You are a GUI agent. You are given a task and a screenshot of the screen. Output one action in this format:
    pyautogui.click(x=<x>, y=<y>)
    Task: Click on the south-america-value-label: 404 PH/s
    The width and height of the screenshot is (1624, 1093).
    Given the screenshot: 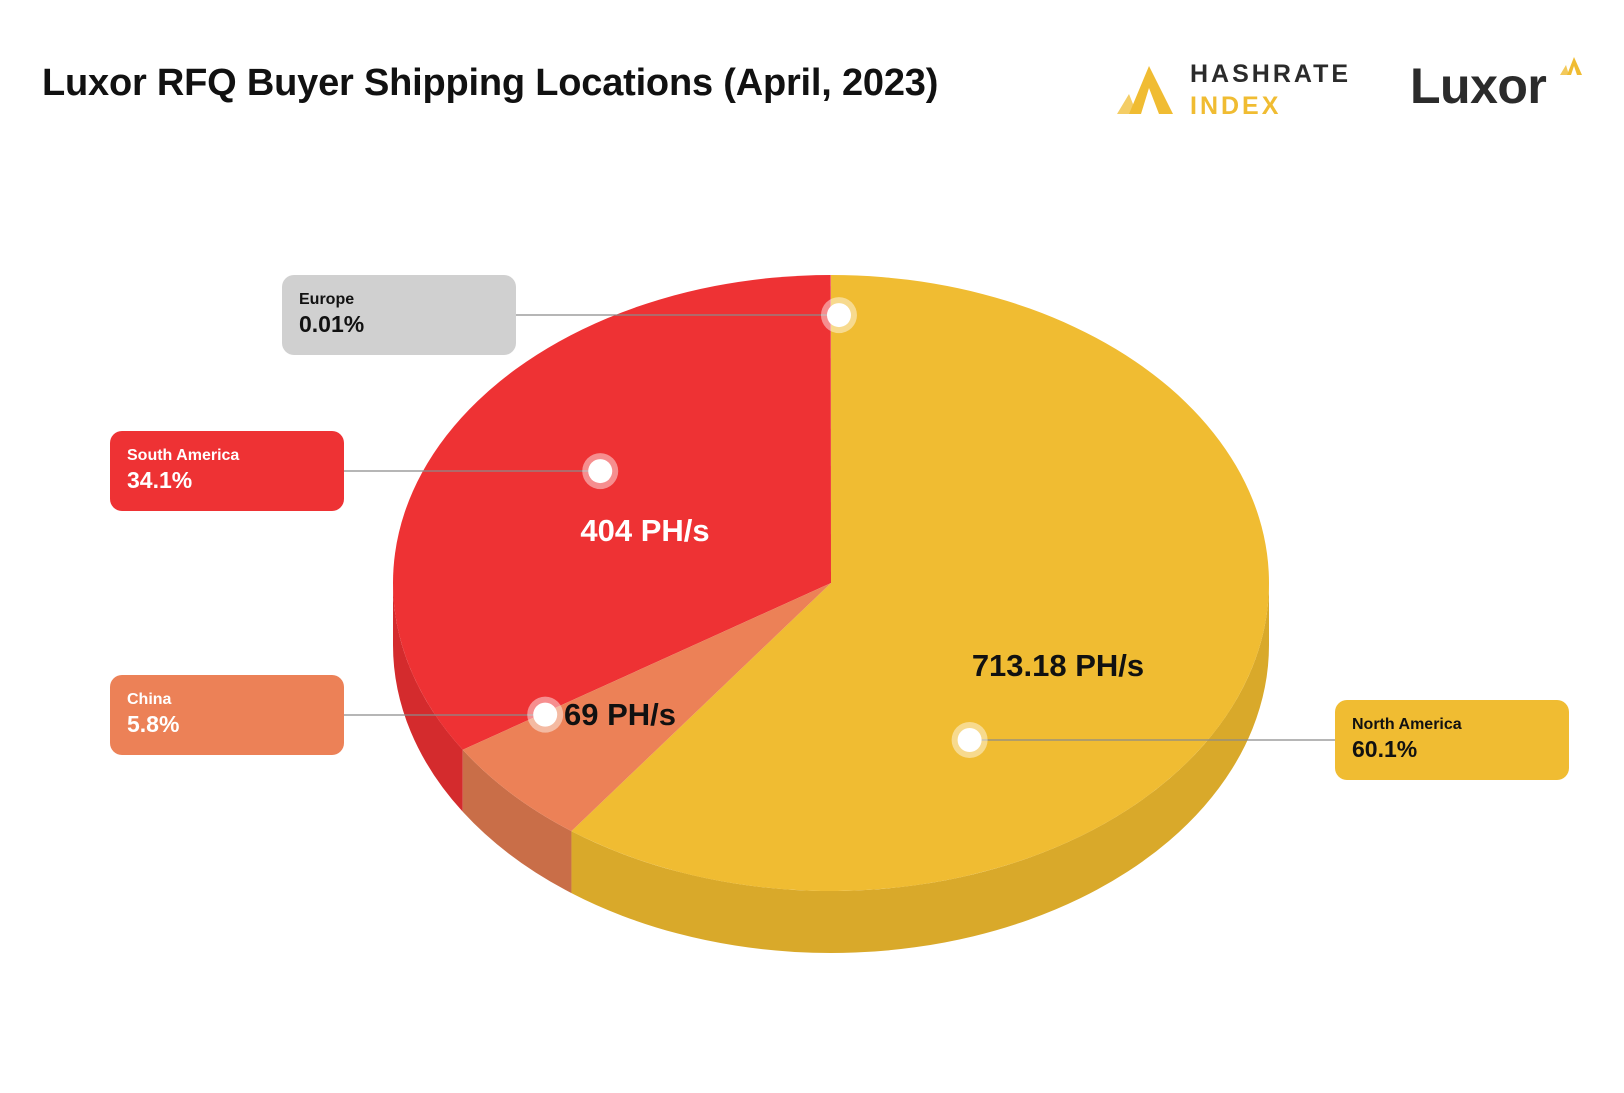 What is the action you would take?
    pyautogui.click(x=644, y=530)
    